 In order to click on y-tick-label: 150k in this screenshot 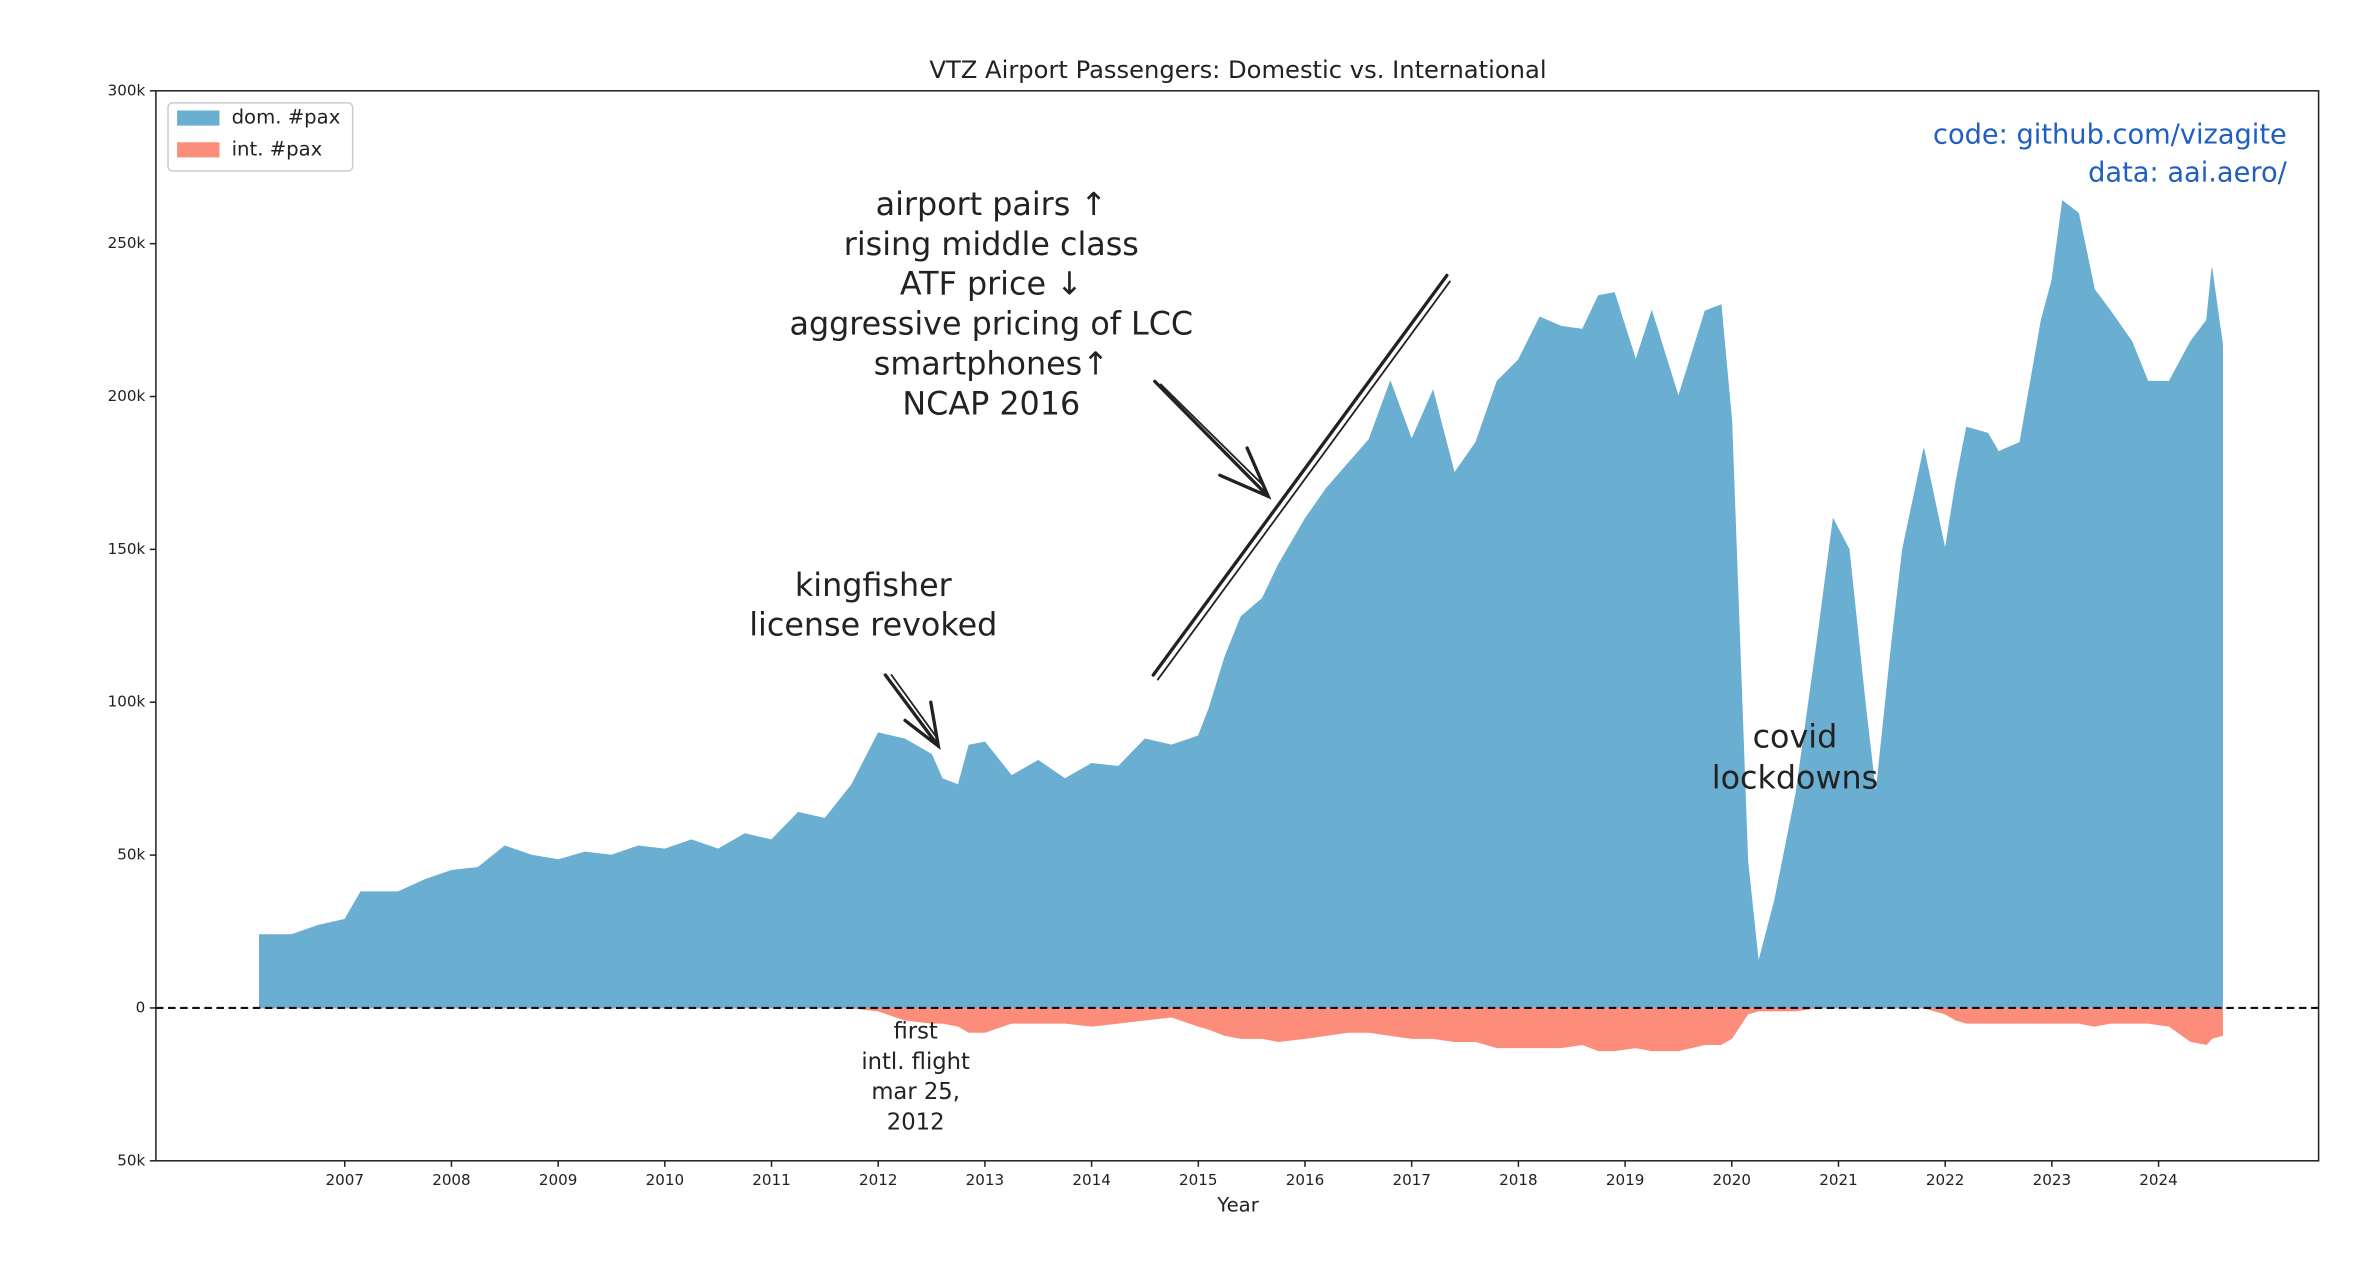, I will do `click(127, 549)`.